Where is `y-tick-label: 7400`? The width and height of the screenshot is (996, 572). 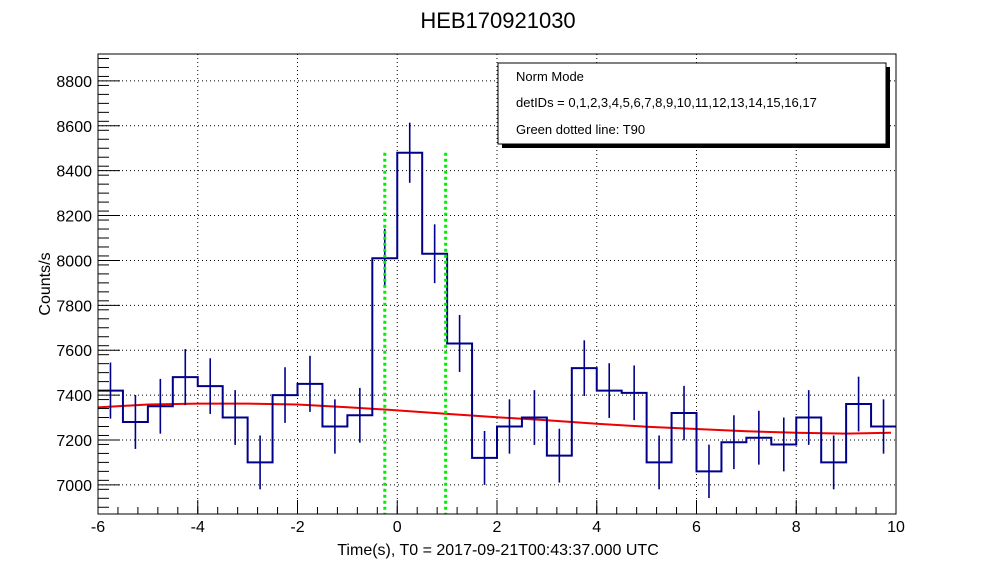 y-tick-label: 7400 is located at coordinates (74, 396).